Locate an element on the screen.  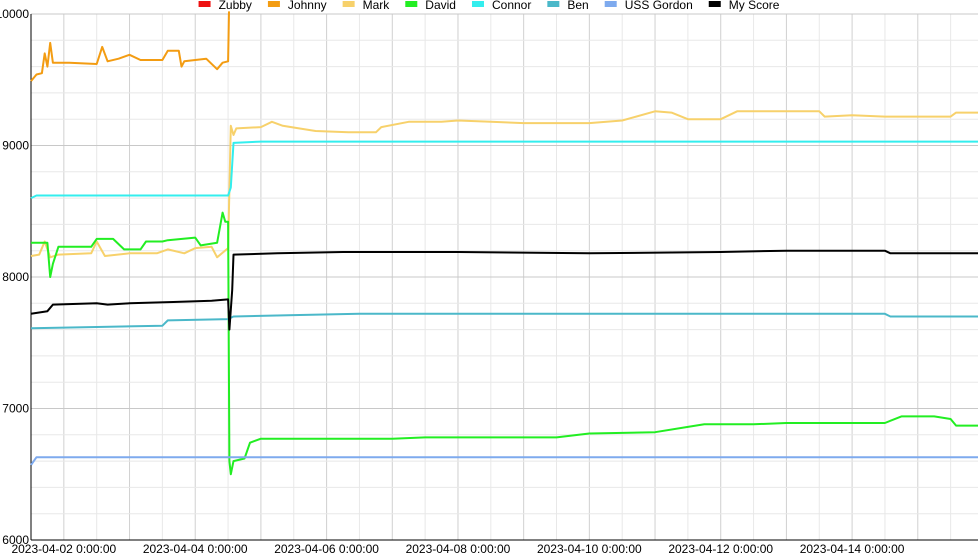
x-tick-label: 2023-04-10 0:00:00 is located at coordinates (589, 547).